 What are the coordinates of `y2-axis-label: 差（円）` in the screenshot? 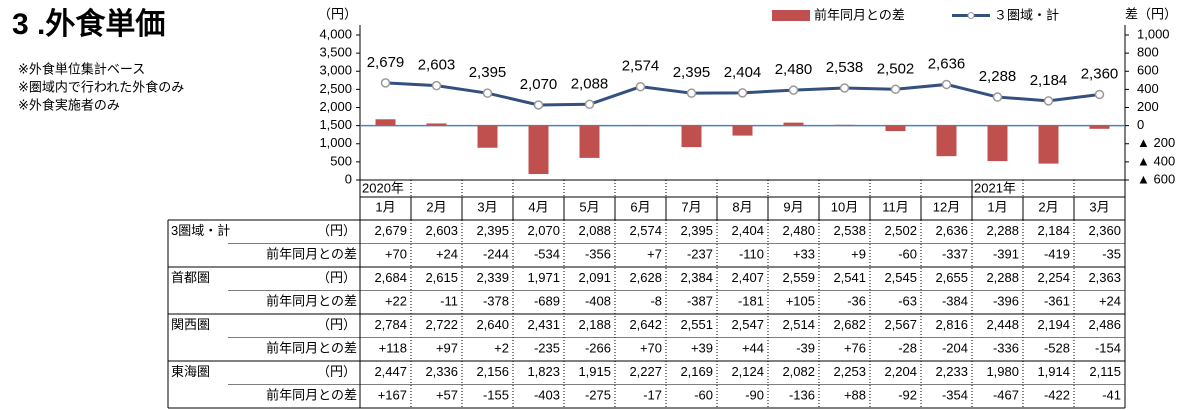 It's located at (1151, 13).